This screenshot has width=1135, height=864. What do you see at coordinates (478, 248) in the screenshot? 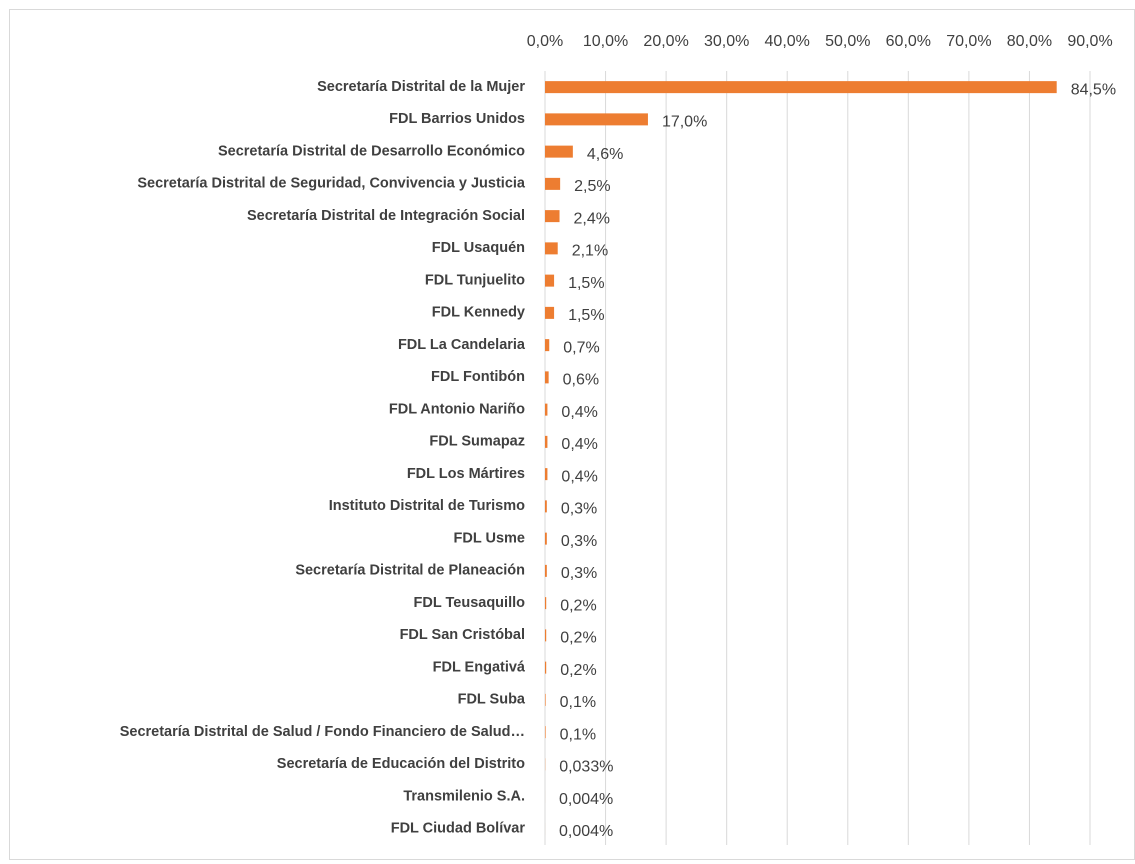
I see `category-label: FDL Usaquén` at bounding box center [478, 248].